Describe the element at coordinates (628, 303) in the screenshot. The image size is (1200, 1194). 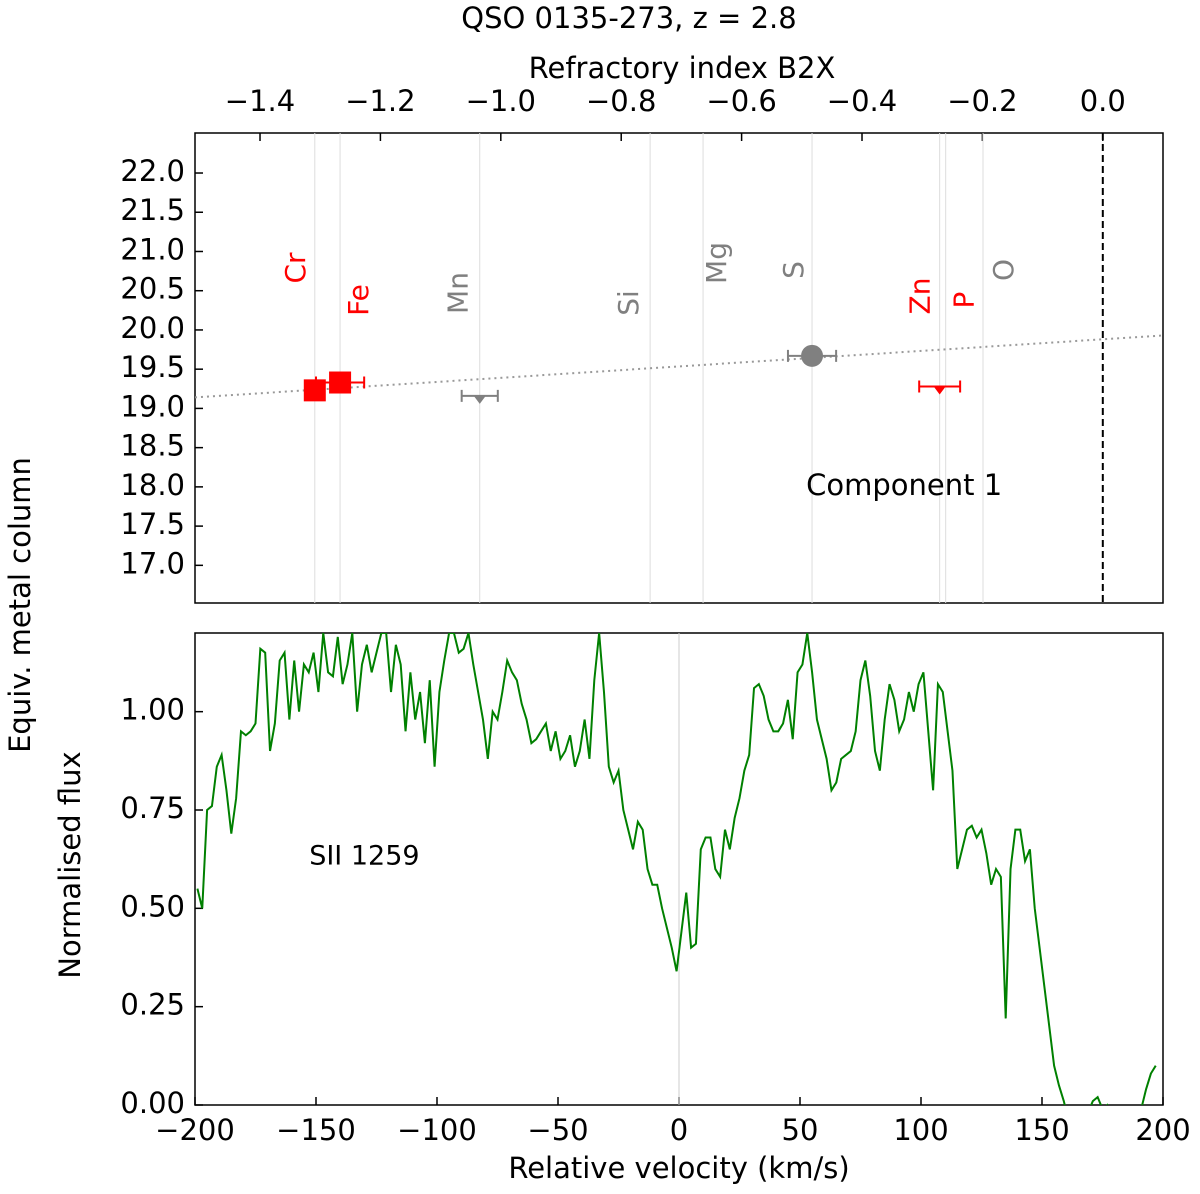
I see `element-label: Si` at that location.